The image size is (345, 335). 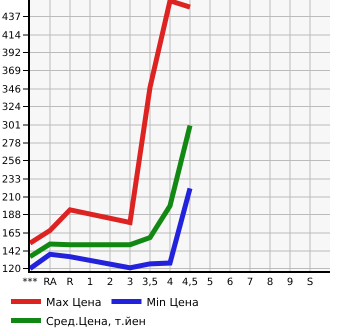 What do you see at coordinates (130, 282) in the screenshot?
I see `x-tick-label: 3` at bounding box center [130, 282].